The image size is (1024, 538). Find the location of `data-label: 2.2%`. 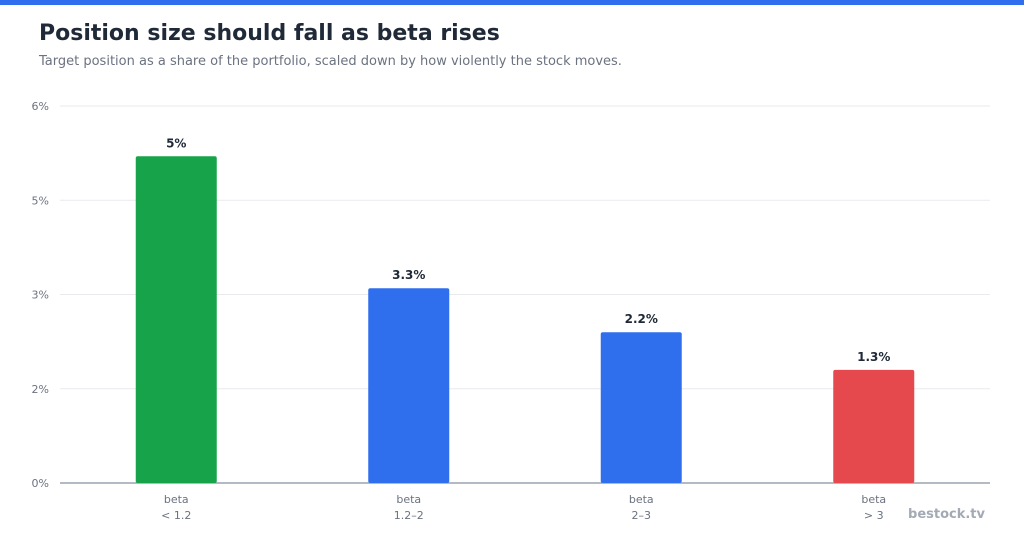

data-label: 2.2% is located at coordinates (641, 319).